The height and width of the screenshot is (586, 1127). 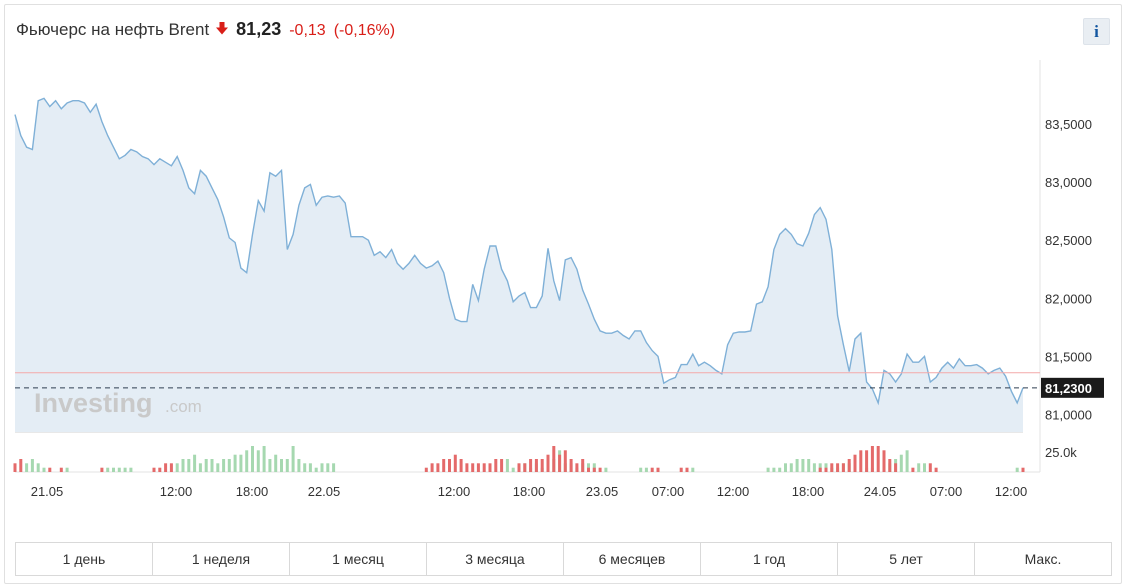 What do you see at coordinates (364, 30) in the screenshot?
I see `price-change-percent: (-0,16%)` at bounding box center [364, 30].